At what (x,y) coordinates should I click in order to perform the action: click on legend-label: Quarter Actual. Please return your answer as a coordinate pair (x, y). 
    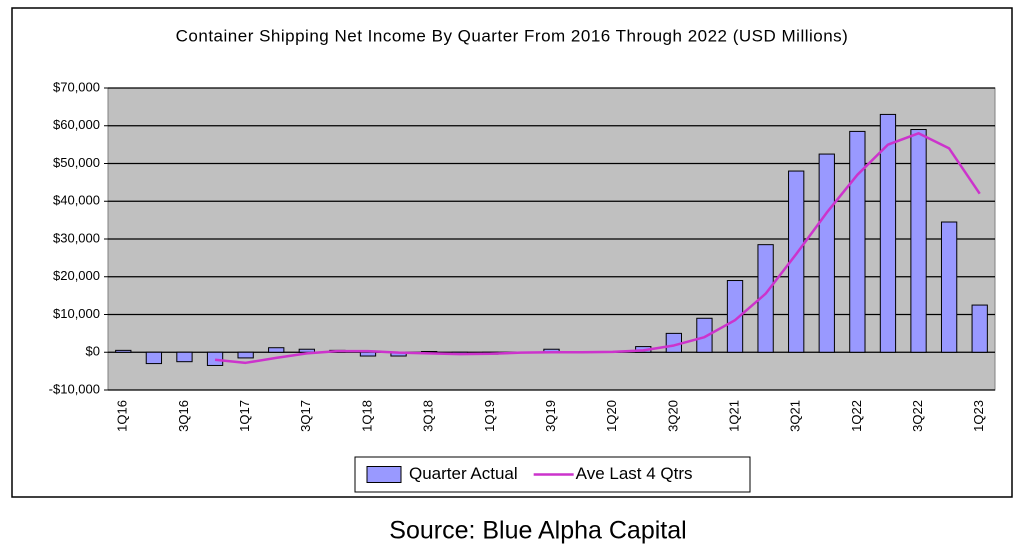
    Looking at the image, I should click on (463, 473).